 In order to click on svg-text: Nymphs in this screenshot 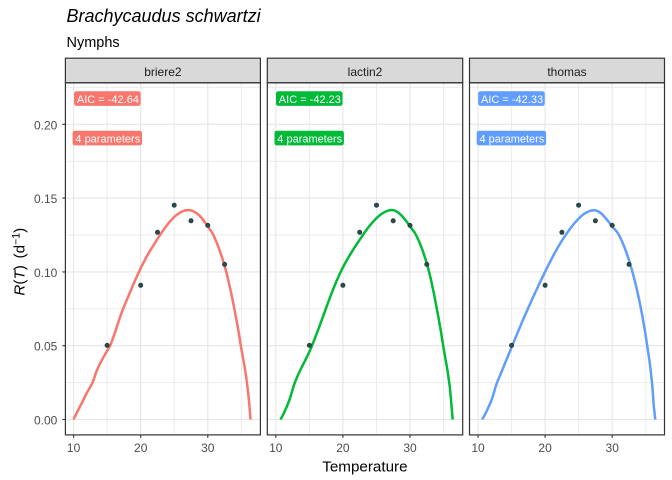, I will do `click(93, 43)`.